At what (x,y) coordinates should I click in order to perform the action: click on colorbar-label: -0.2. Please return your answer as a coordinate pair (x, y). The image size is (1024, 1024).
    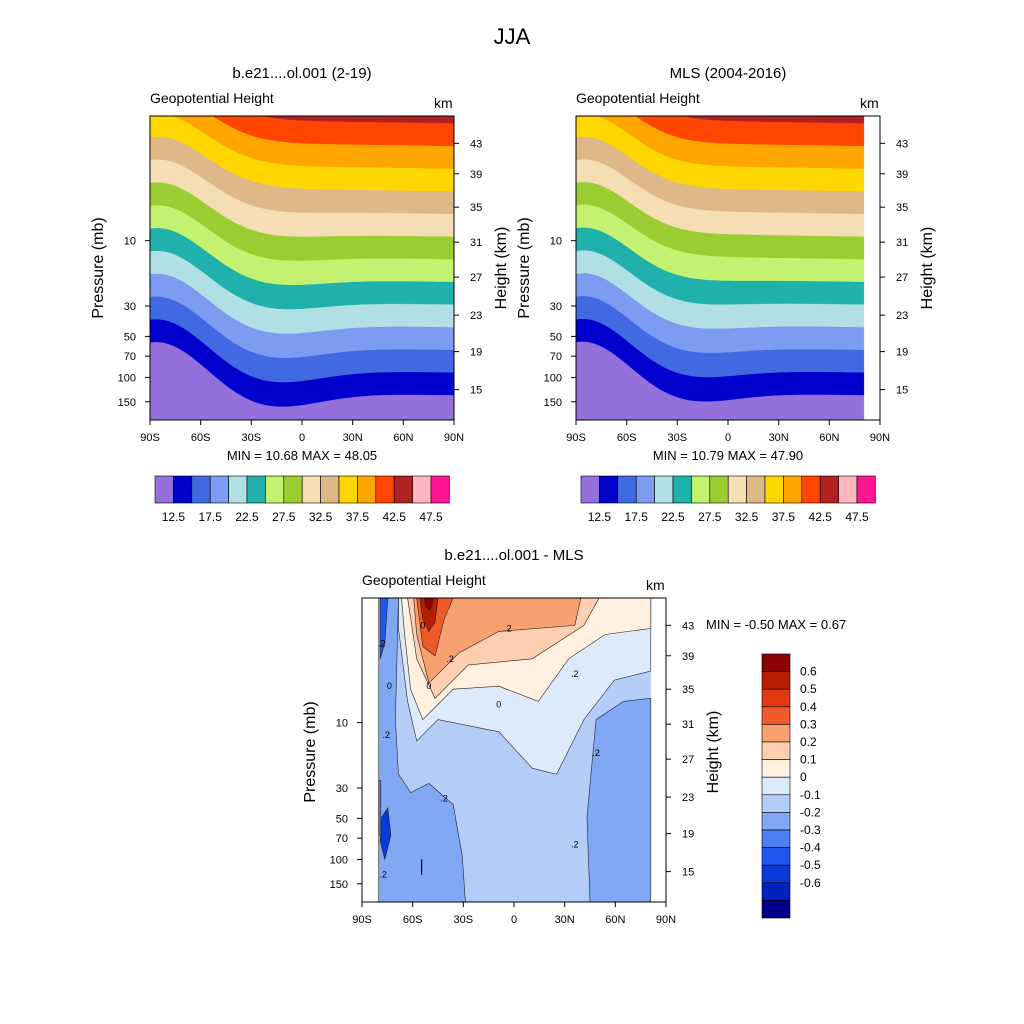
    Looking at the image, I should click on (810, 812).